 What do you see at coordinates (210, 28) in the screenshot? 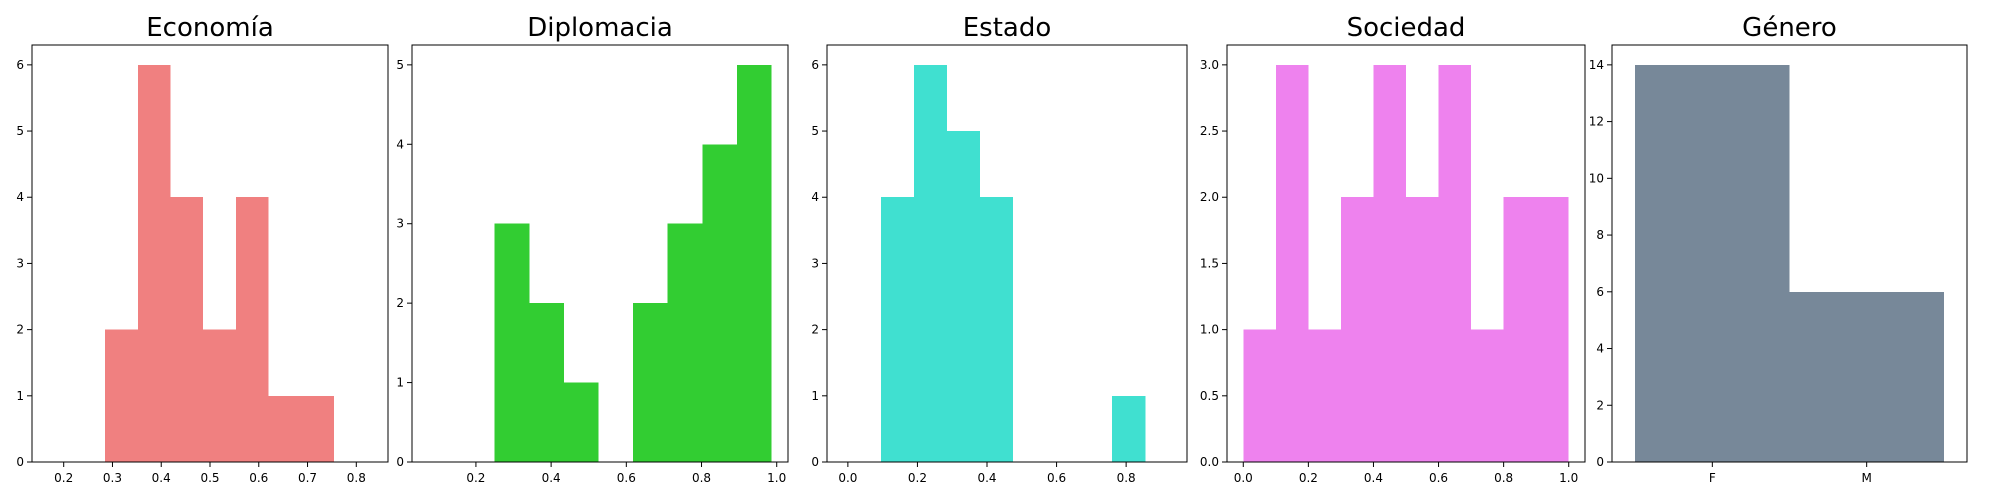
I see `subplot-title: Economía` at bounding box center [210, 28].